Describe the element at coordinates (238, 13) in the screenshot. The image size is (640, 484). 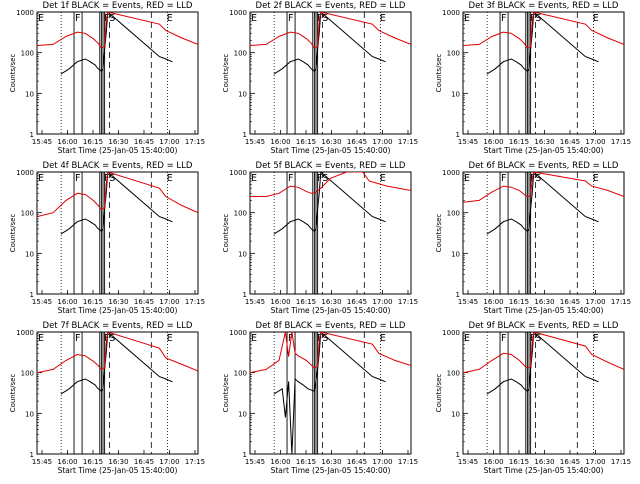
I see `y-tick-label: 1000` at that location.